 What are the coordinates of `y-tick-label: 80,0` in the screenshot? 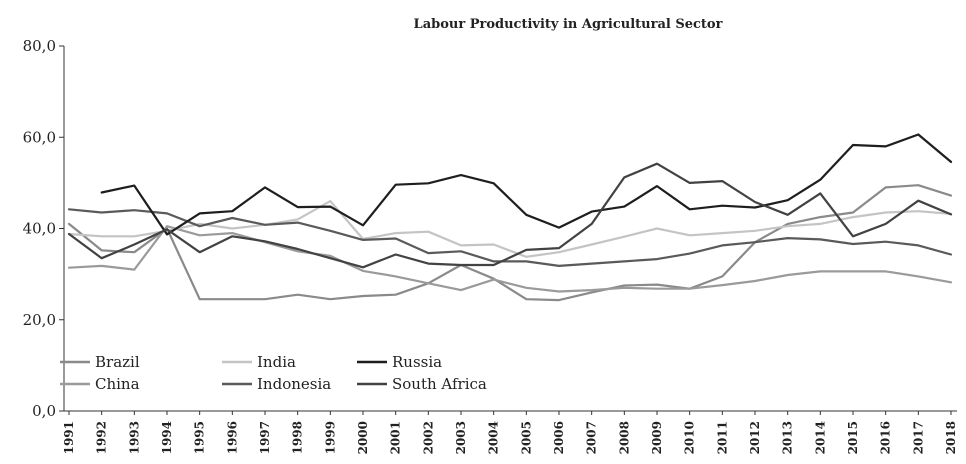 It's located at (39, 46).